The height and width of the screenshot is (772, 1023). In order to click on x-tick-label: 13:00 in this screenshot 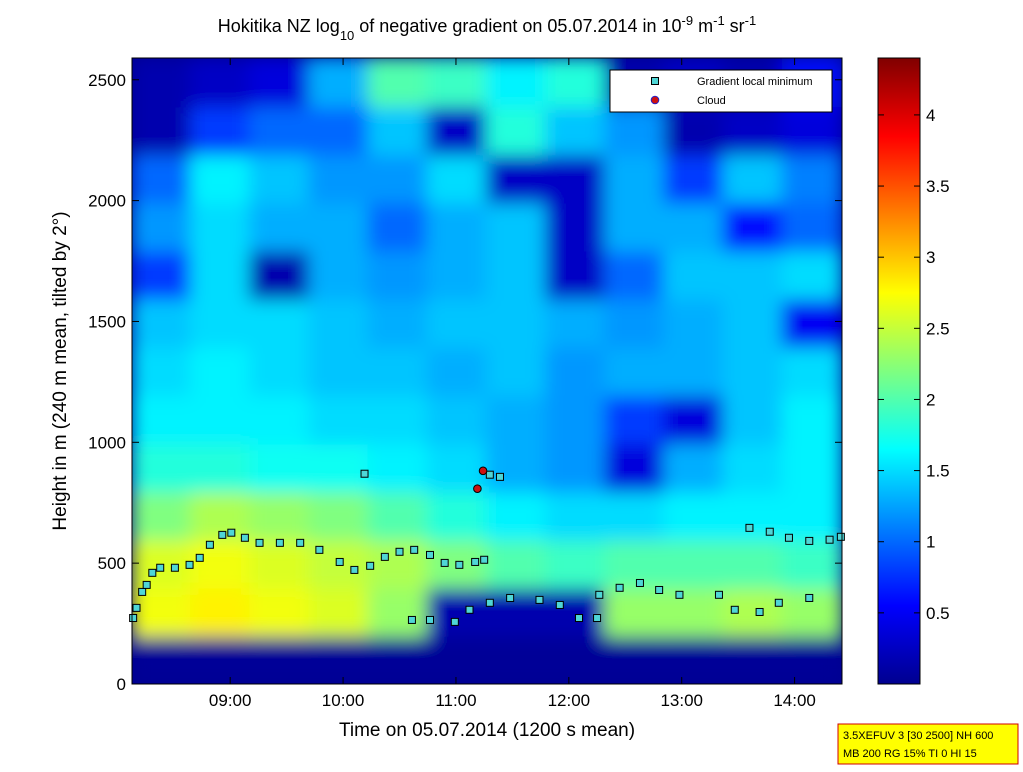, I will do `click(681, 700)`.